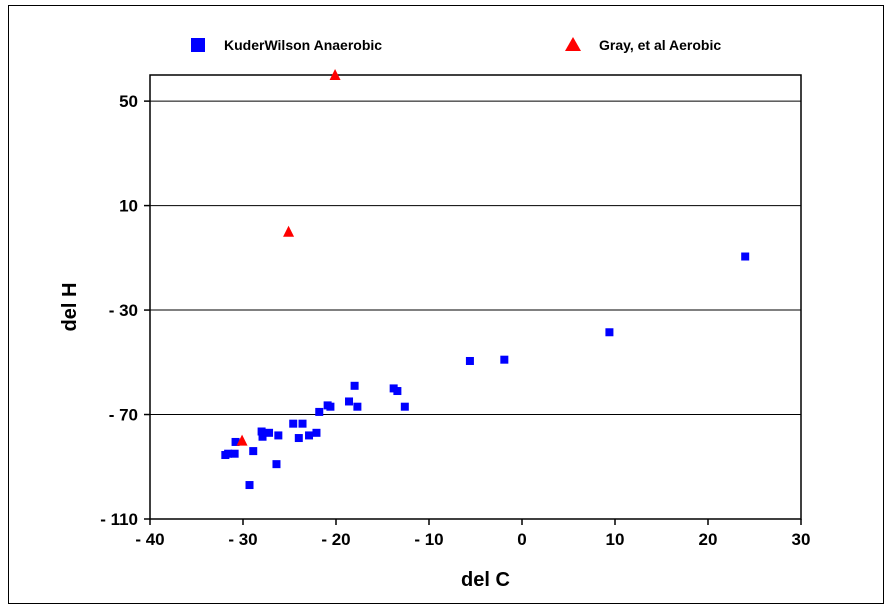  What do you see at coordinates (198, 45) in the screenshot?
I see `legend-marker-square` at bounding box center [198, 45].